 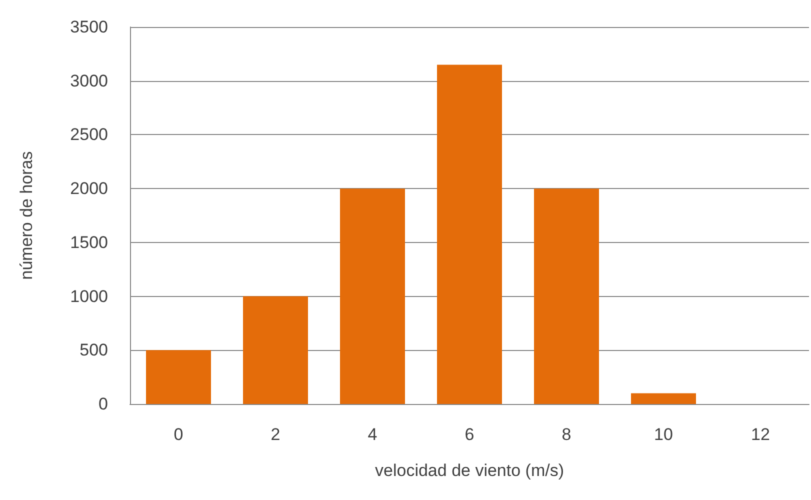 I want to click on x-tick-label: 0, so click(x=179, y=434).